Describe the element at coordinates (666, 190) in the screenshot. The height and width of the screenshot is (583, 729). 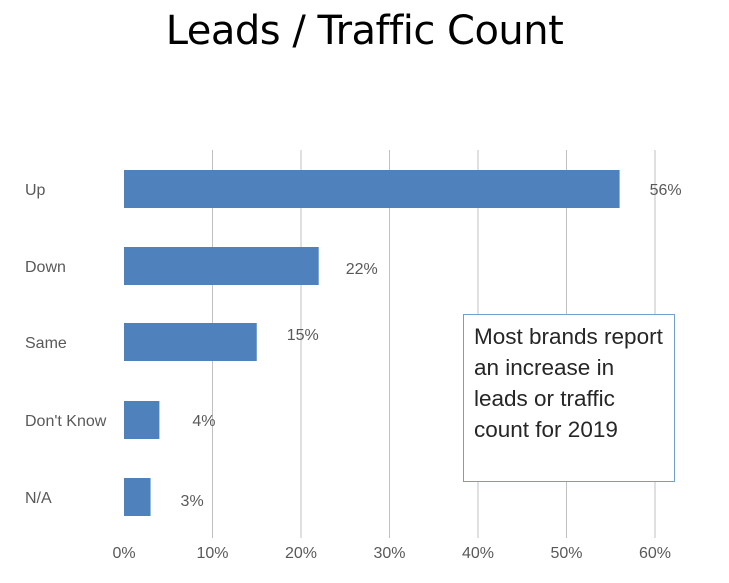
I see `data-label: 56%` at that location.